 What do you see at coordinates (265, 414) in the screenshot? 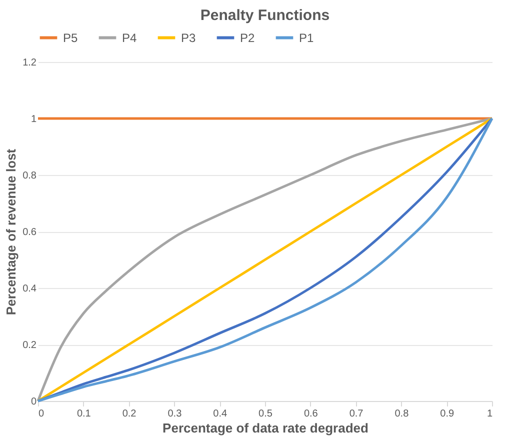
I see `x-tick-label: 0.5` at bounding box center [265, 414].